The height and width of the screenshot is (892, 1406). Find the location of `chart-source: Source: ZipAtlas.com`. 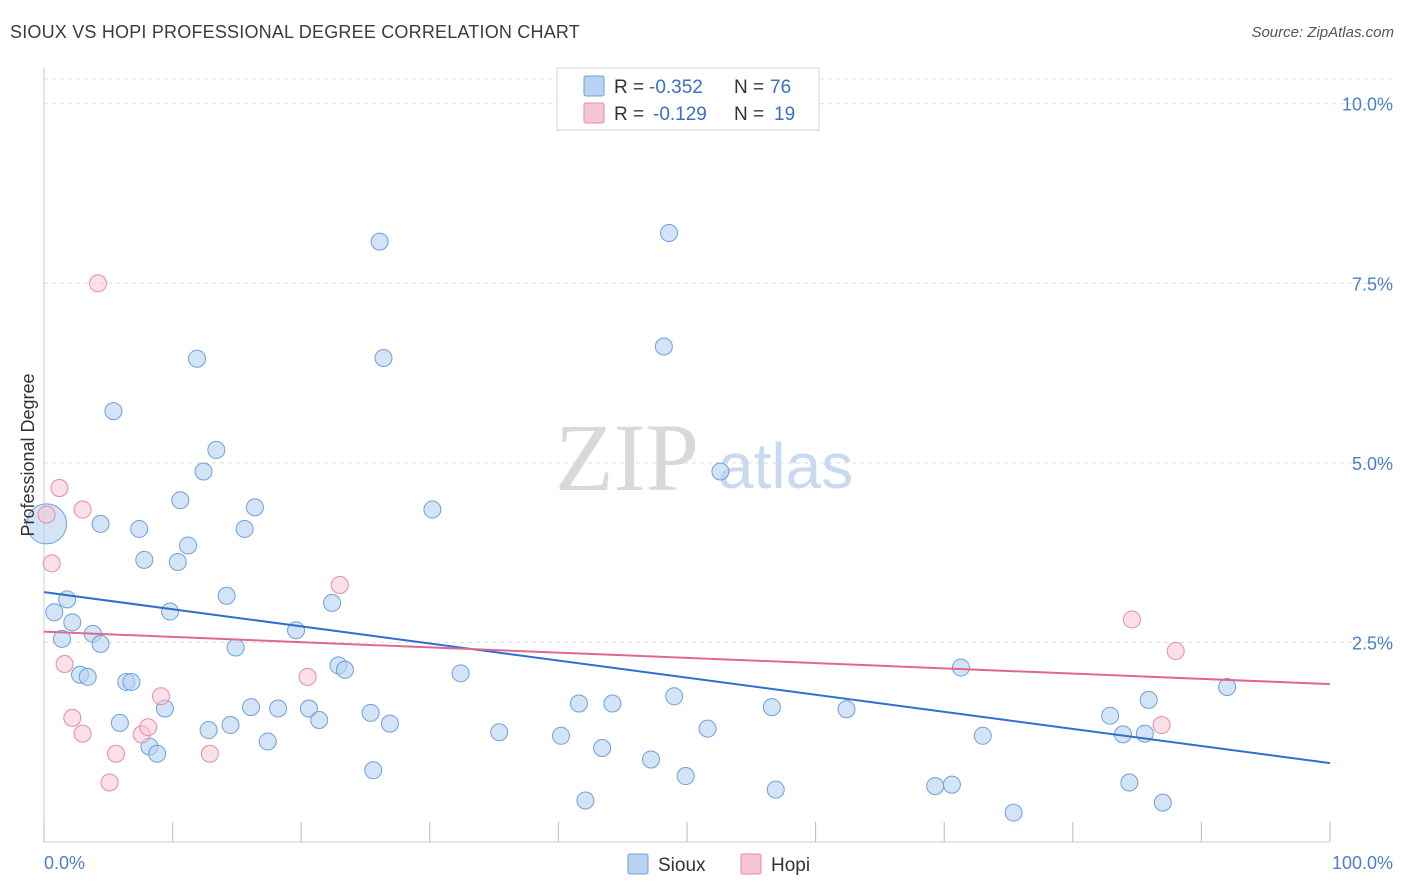

chart-source: Source: ZipAtlas.com is located at coordinates (1322, 32).